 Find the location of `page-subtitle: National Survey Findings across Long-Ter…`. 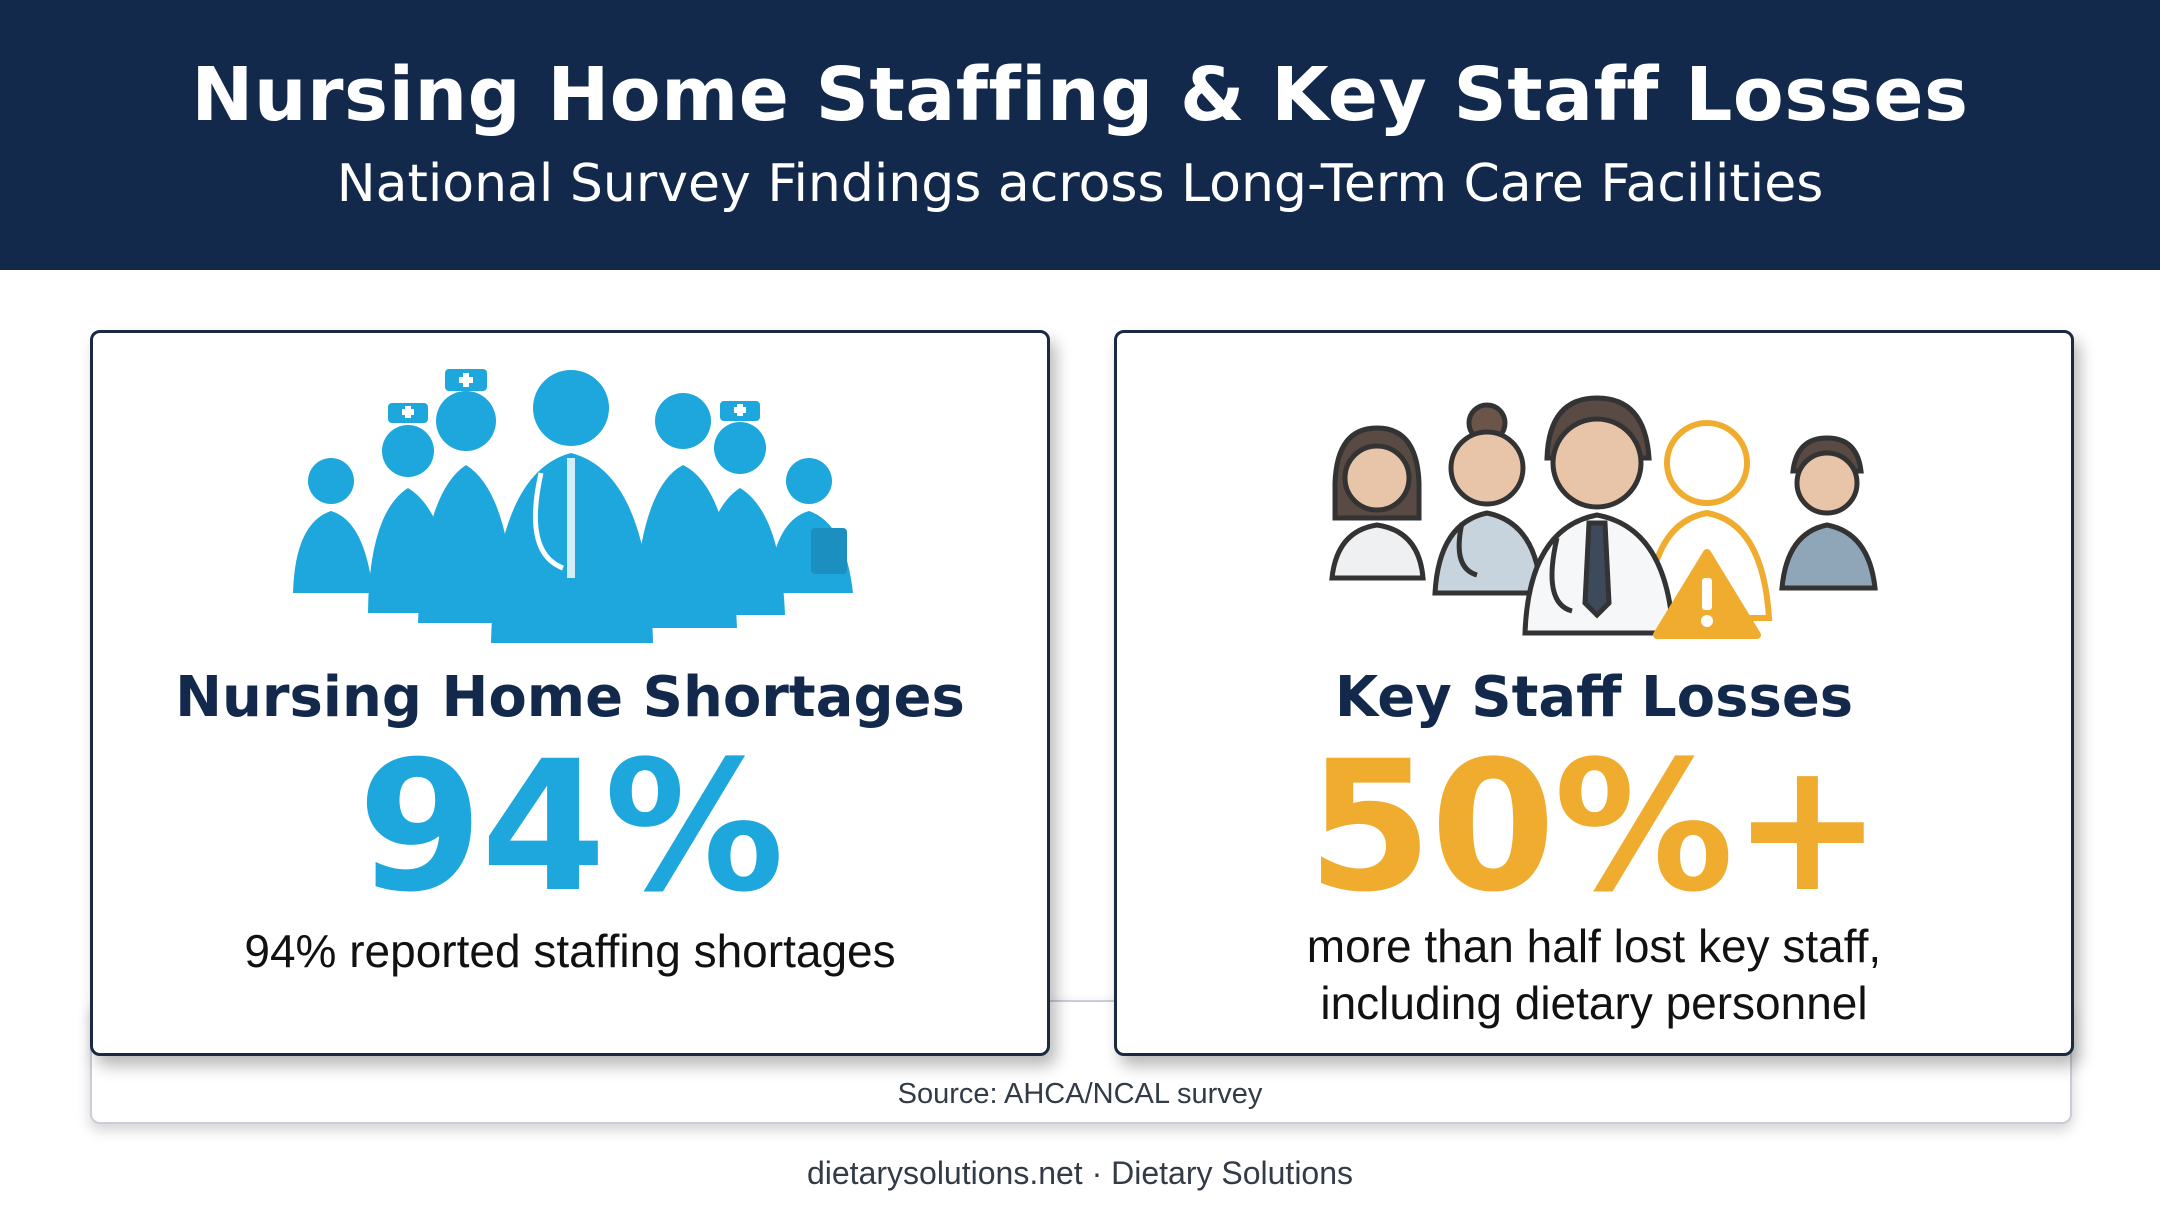

page-subtitle: National Survey Findings across Long-Ter… is located at coordinates (1080, 184).